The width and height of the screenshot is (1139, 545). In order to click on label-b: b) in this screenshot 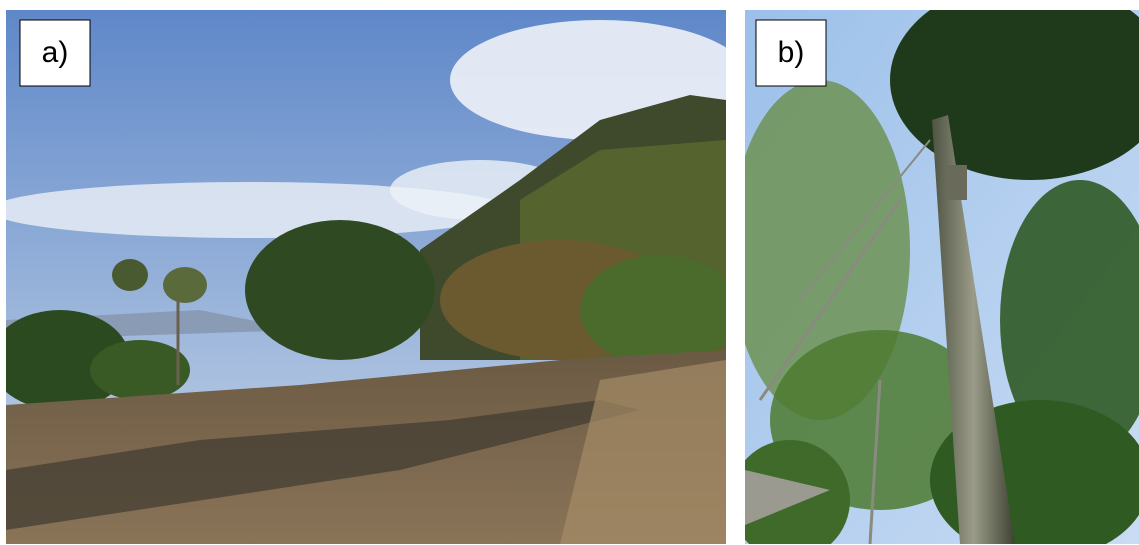, I will do `click(791, 53)`.